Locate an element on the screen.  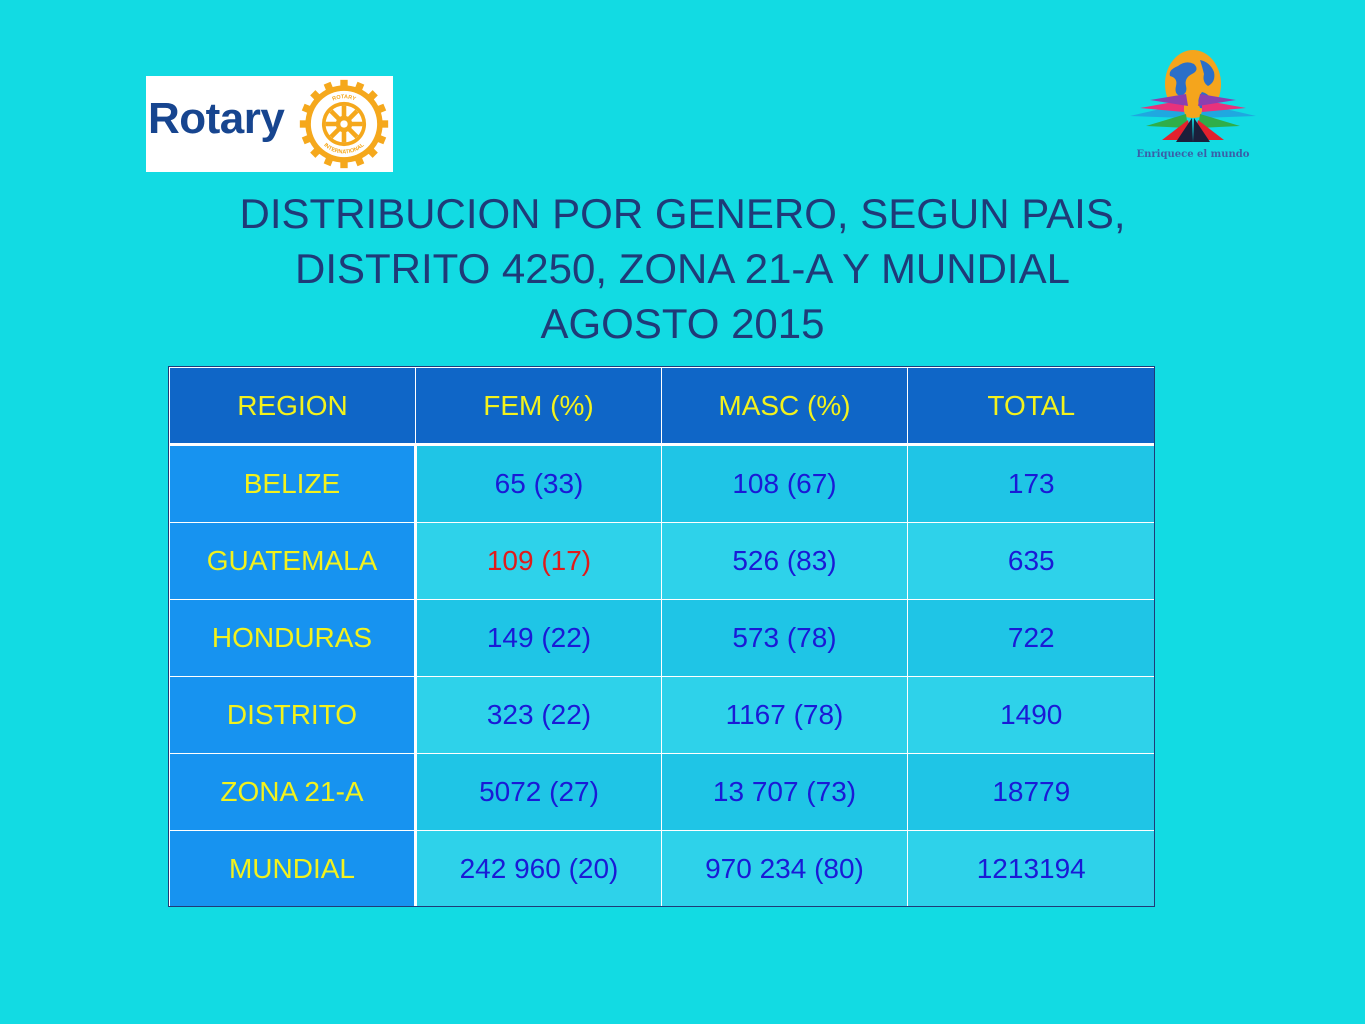
svg-text: ROTARY is located at coordinates (344, 98).